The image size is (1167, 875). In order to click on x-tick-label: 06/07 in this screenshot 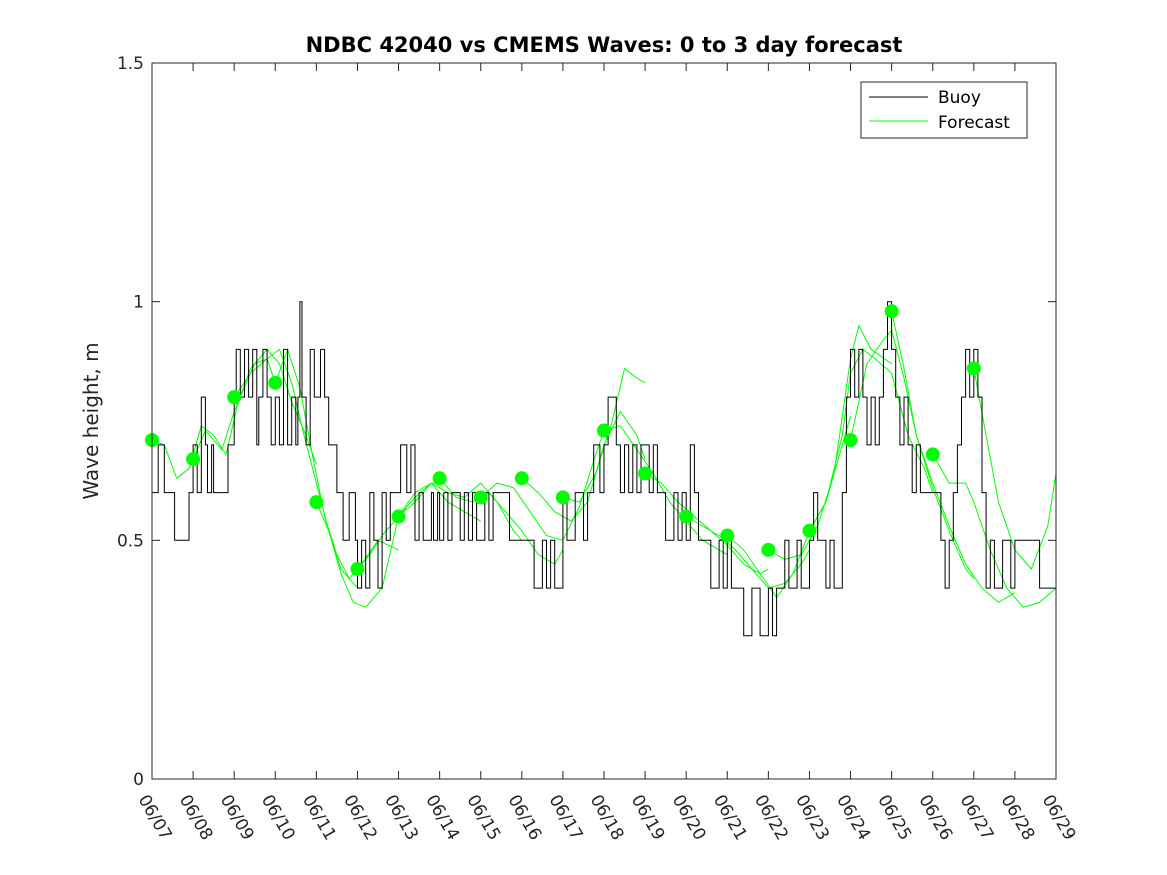, I will do `click(155, 818)`.